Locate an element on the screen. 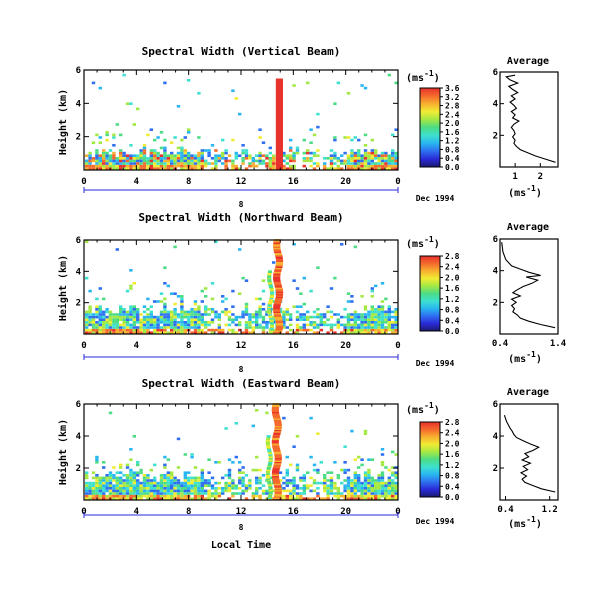  average-x-tick-label: 0.4 is located at coordinates (505, 510).